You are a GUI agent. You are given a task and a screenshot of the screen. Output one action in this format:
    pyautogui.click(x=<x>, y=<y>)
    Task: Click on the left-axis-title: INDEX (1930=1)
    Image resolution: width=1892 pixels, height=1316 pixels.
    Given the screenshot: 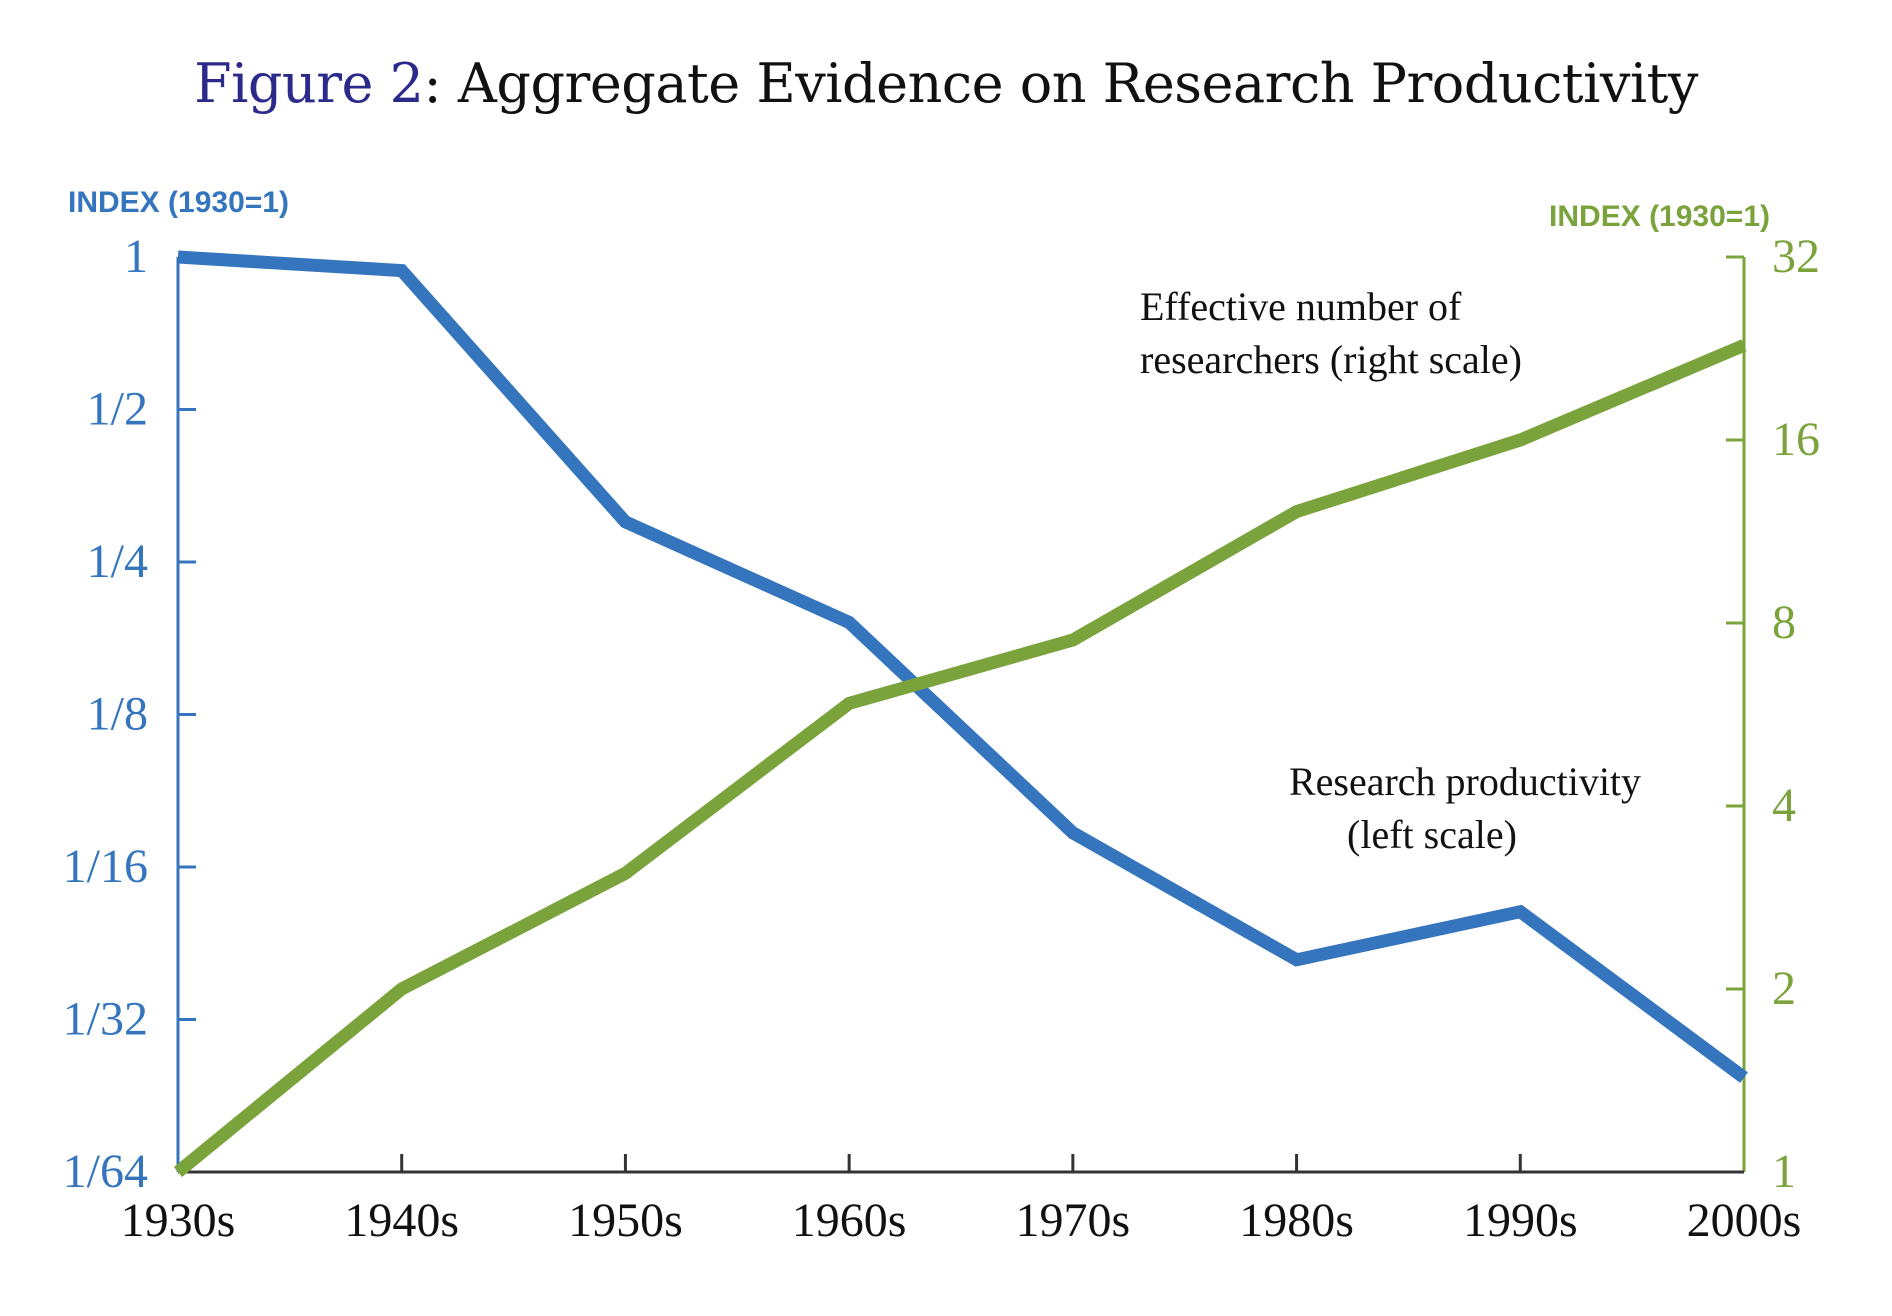 What is the action you would take?
    pyautogui.click(x=178, y=202)
    